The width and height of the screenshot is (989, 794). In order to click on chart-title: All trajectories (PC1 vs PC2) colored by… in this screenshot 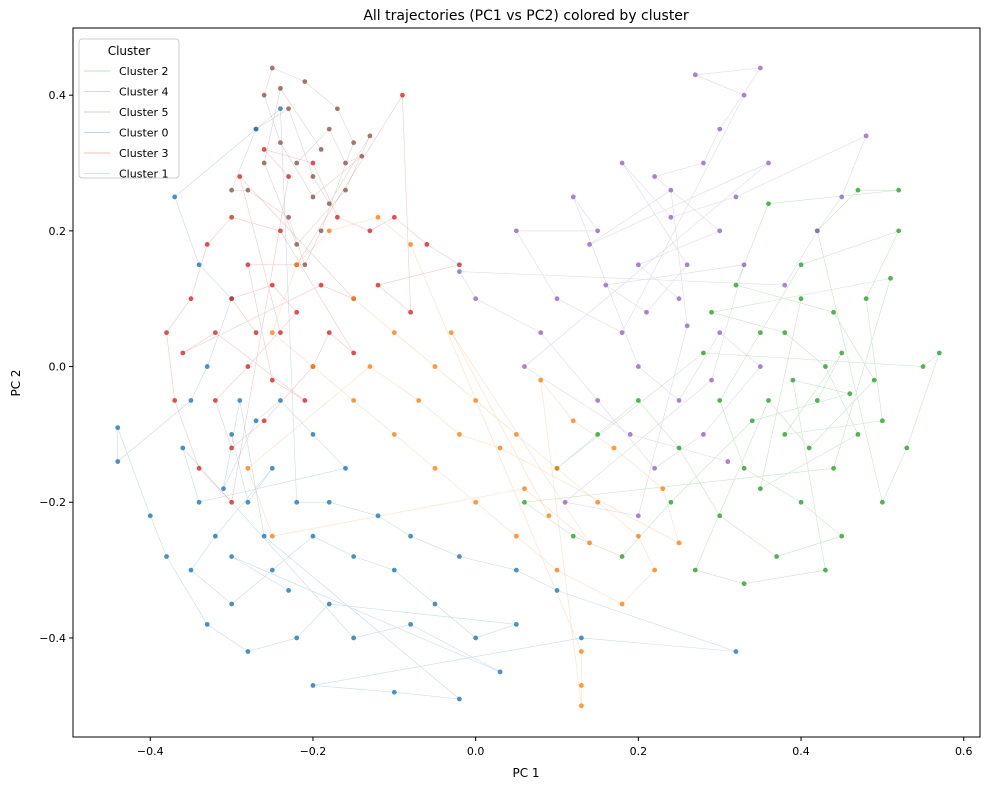, I will do `click(526, 16)`.